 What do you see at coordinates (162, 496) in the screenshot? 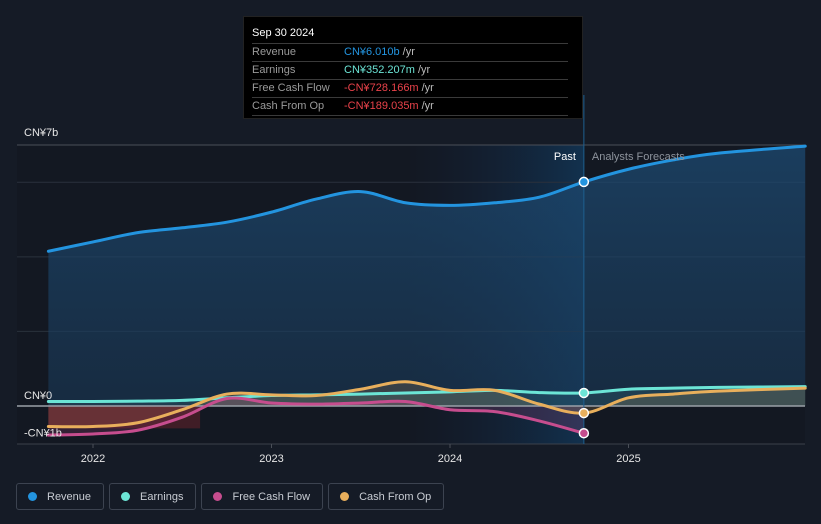
I see `legend-label: Earnings` at bounding box center [162, 496].